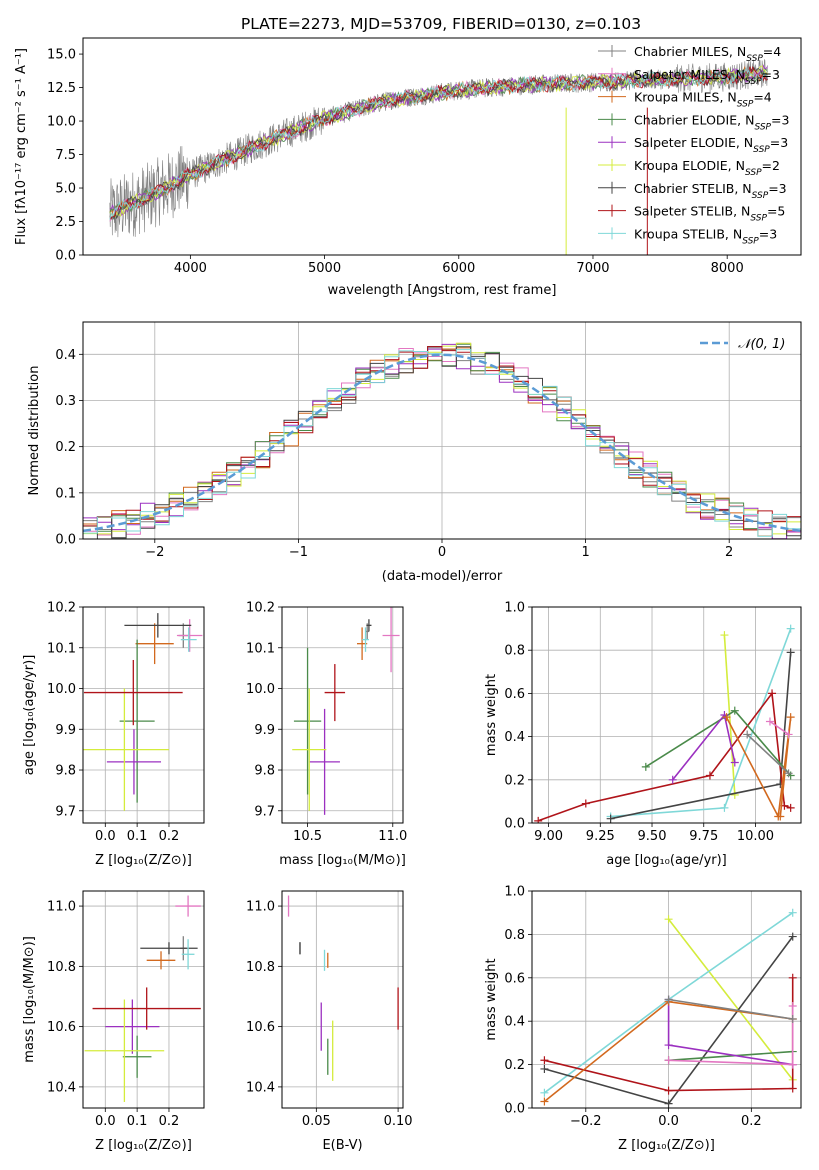 Image resolution: width=819 pixels, height=1170 pixels. I want to click on series-kroupa-miles, so click(758, 767).